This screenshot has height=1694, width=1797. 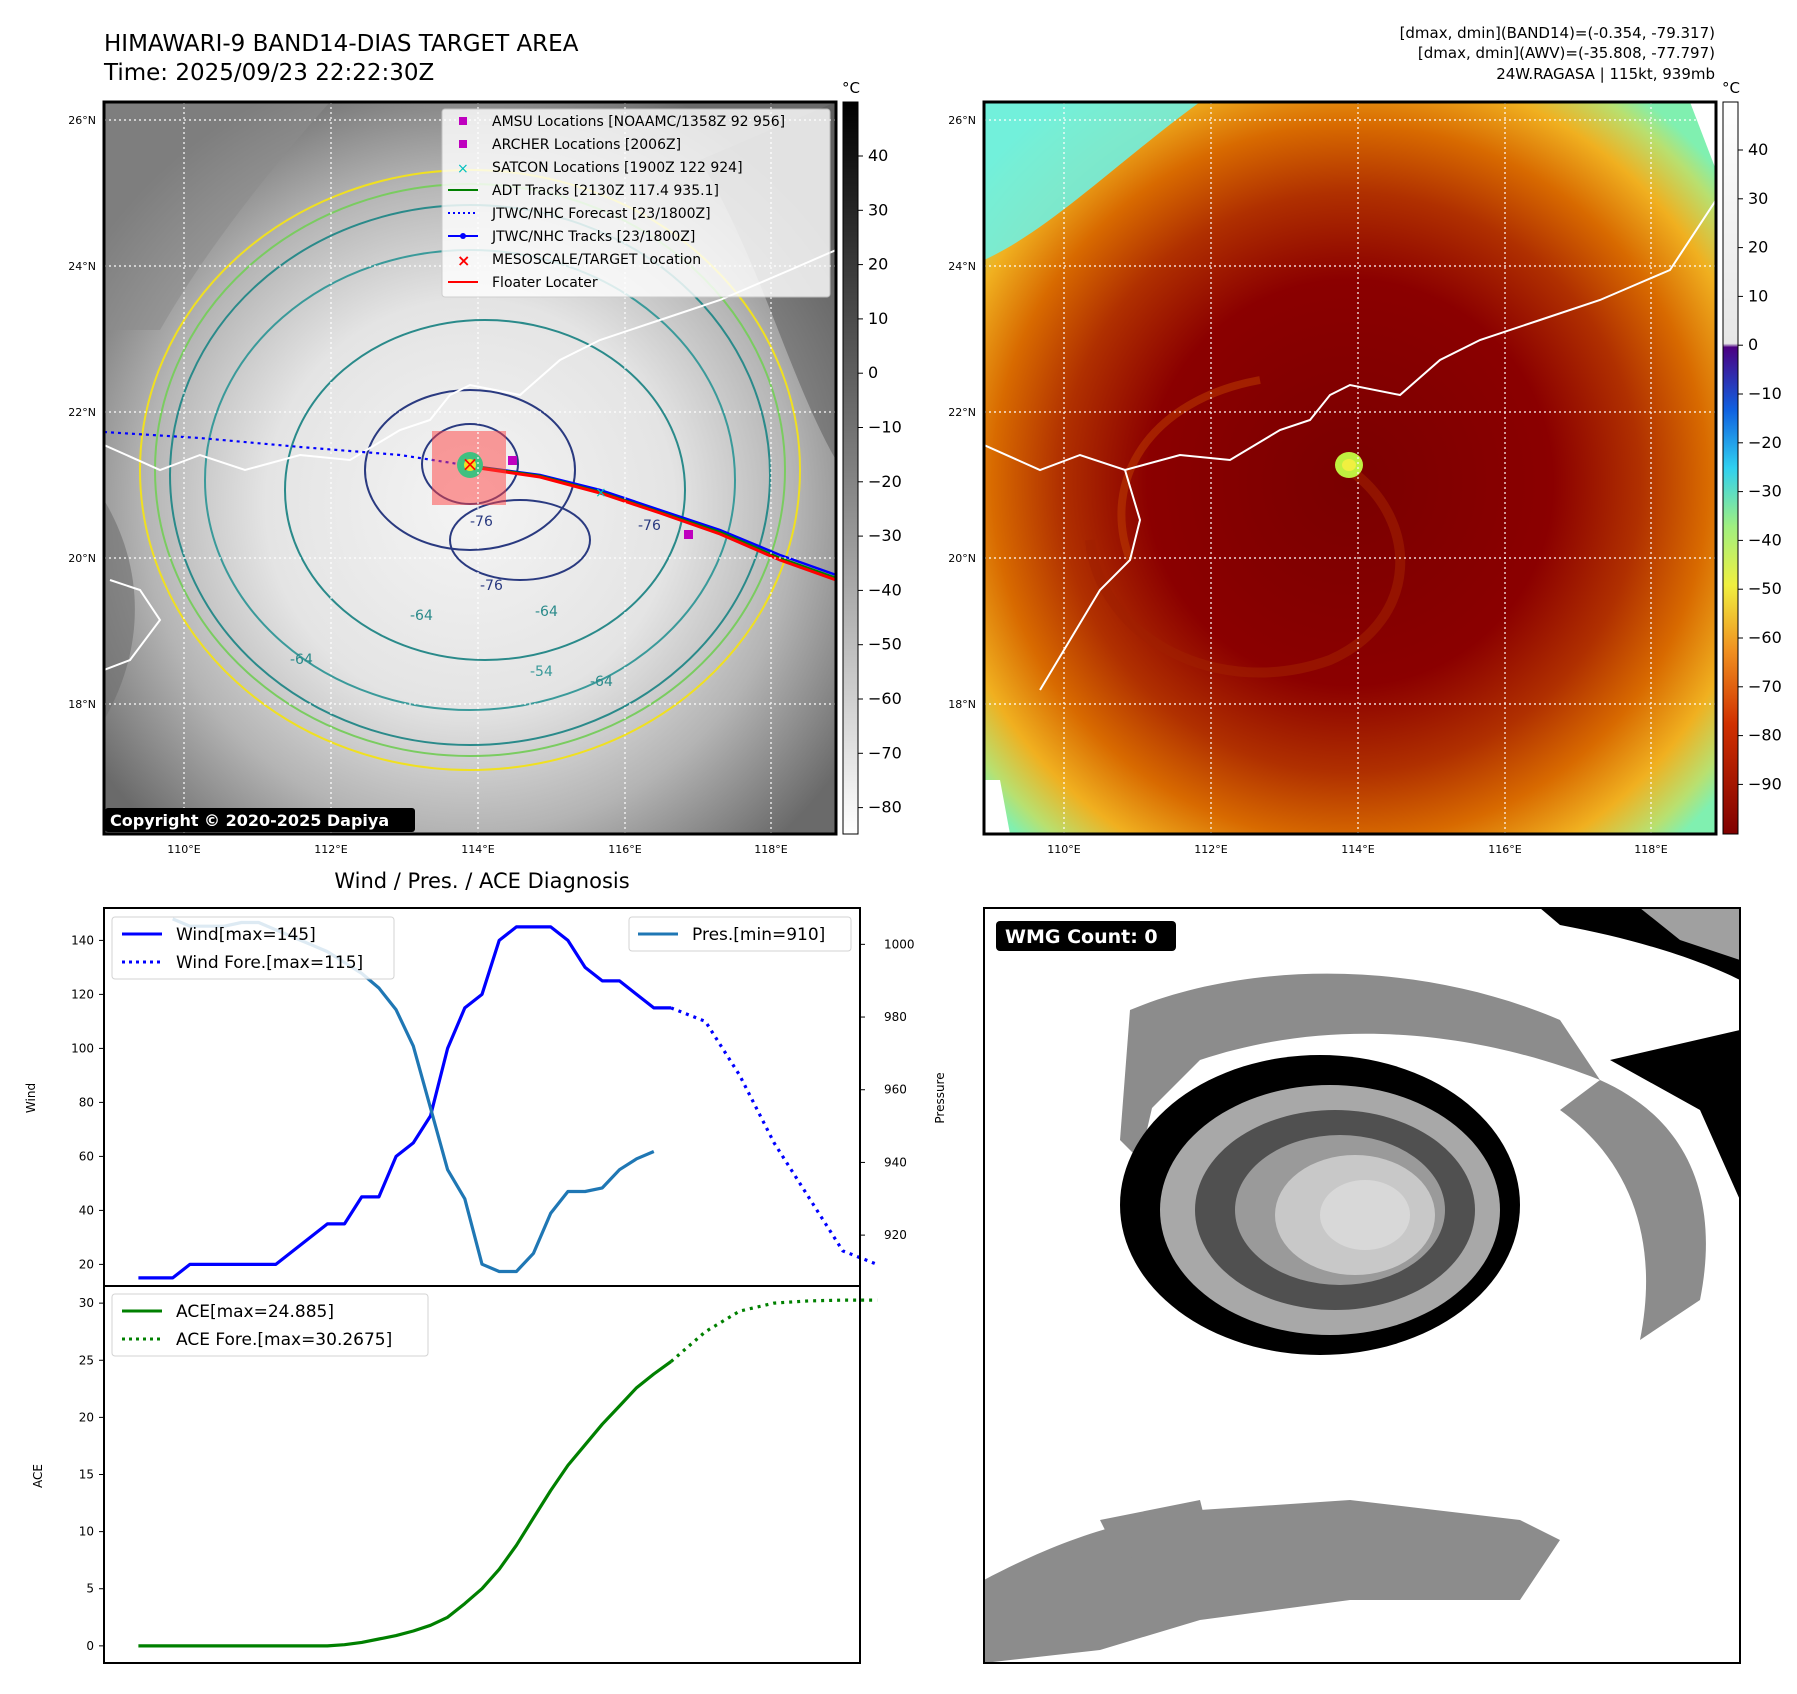 I want to click on ace-tick-label: 25, so click(x=86, y=1360).